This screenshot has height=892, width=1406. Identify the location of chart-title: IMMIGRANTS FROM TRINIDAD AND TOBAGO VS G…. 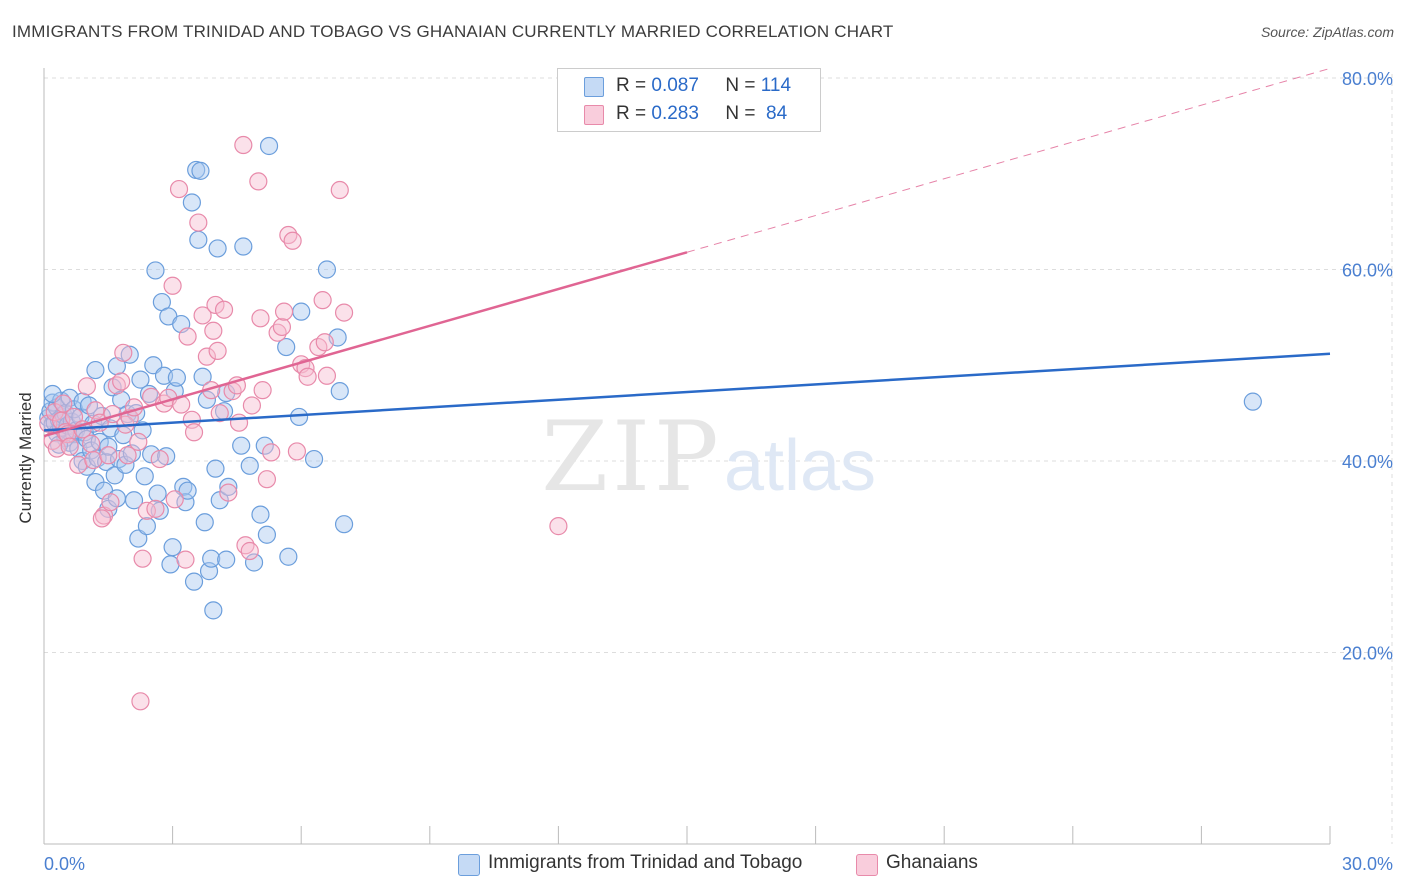
(453, 31).